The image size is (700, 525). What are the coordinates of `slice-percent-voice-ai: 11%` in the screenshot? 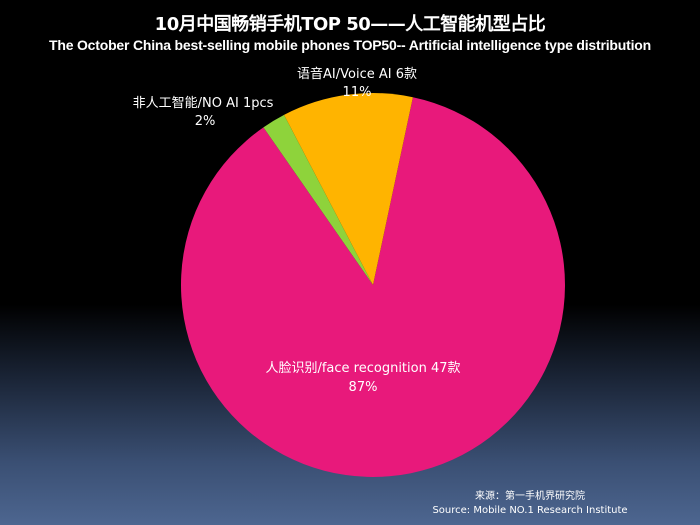 It's located at (357, 92).